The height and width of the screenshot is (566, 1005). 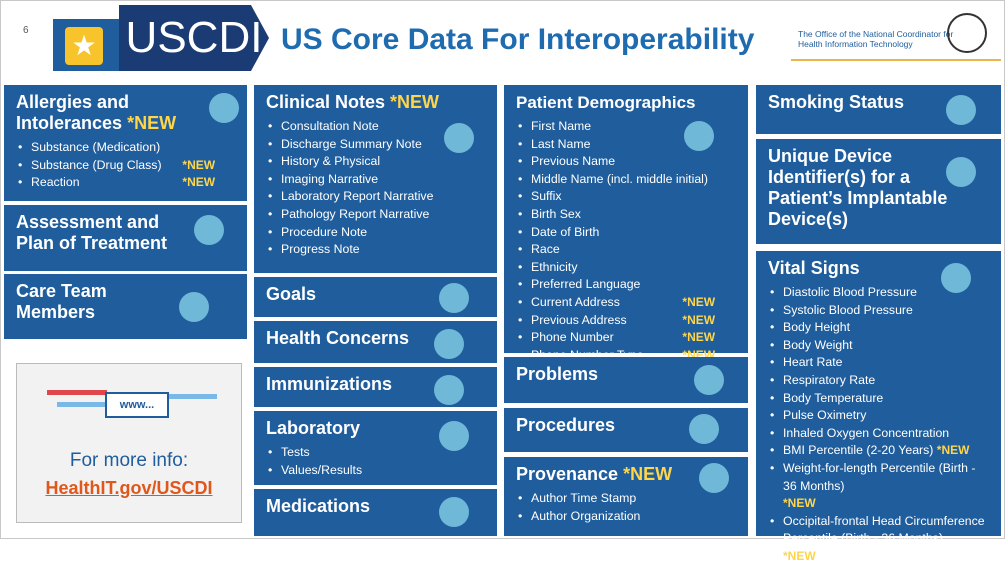 I want to click on category-box: Assessment and Plan of Treatment, so click(x=125, y=238).